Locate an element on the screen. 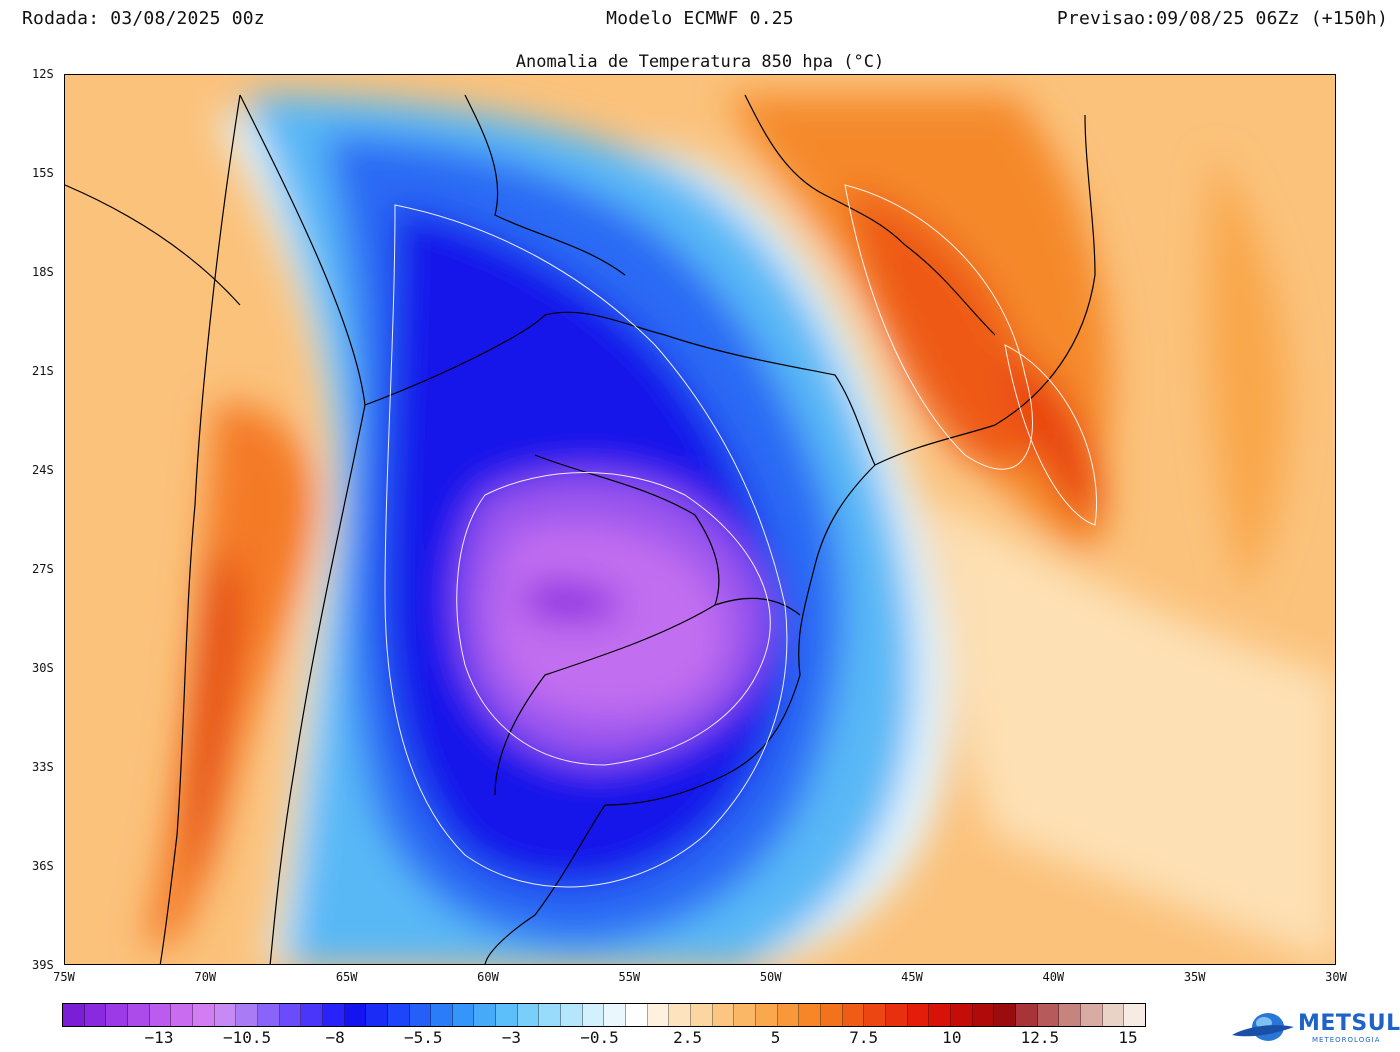 The image size is (1400, 1052). colorbar-tick-label: 7.5 is located at coordinates (864, 1037).